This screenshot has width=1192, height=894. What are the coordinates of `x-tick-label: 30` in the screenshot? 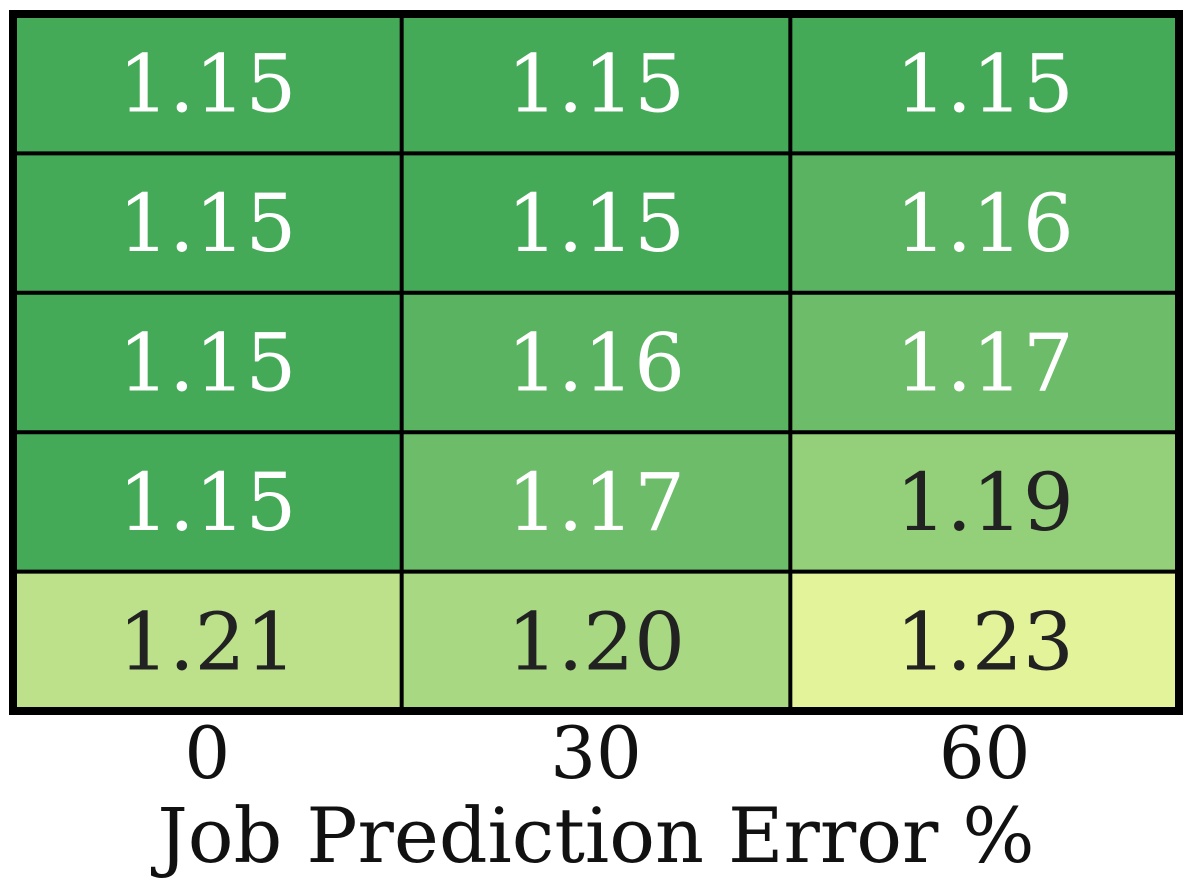 It's located at (596, 753).